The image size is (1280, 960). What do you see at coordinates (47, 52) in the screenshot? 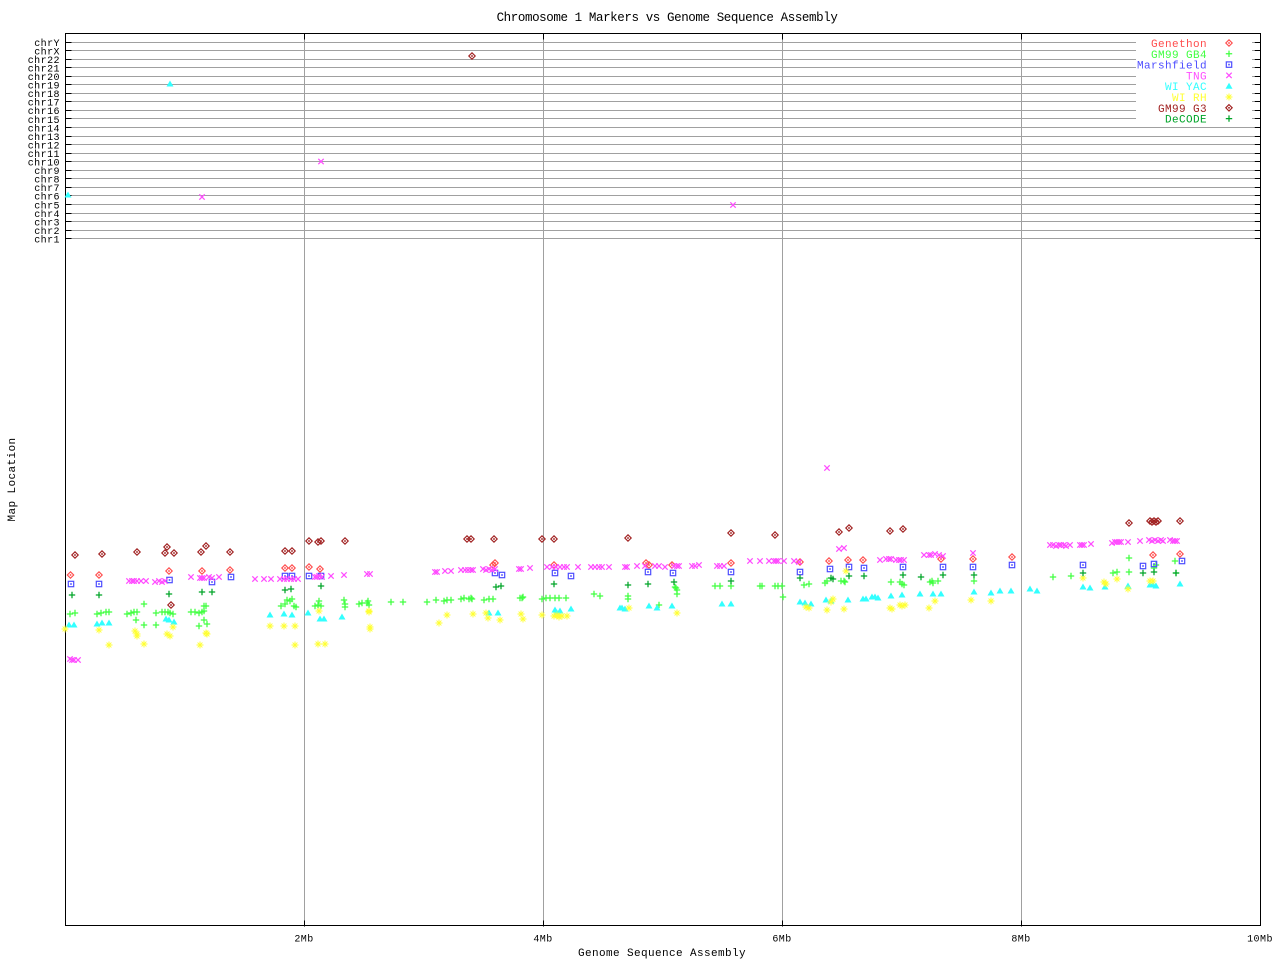
I see `svg-text: chrX` at bounding box center [47, 52].